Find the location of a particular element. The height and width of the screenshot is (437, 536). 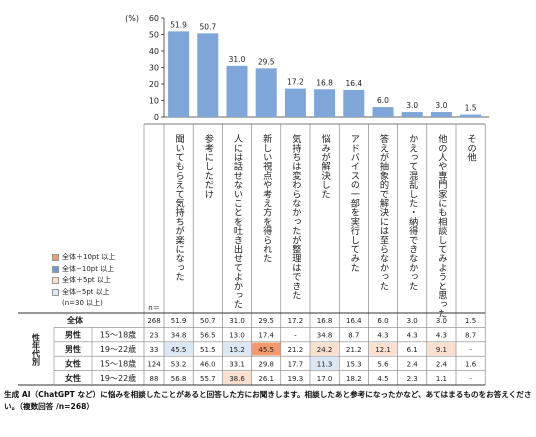

category-label: 気持ちは変わらなかったが整理はできた is located at coordinates (296, 216).